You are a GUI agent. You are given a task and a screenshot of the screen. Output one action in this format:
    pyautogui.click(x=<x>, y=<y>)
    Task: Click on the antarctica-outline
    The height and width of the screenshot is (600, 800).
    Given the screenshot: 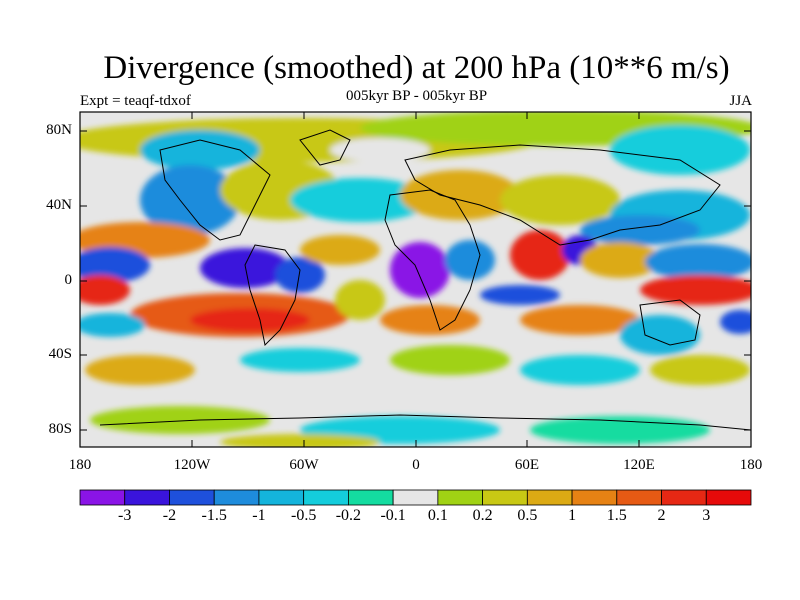 What is the action you would take?
    pyautogui.click(x=425, y=422)
    